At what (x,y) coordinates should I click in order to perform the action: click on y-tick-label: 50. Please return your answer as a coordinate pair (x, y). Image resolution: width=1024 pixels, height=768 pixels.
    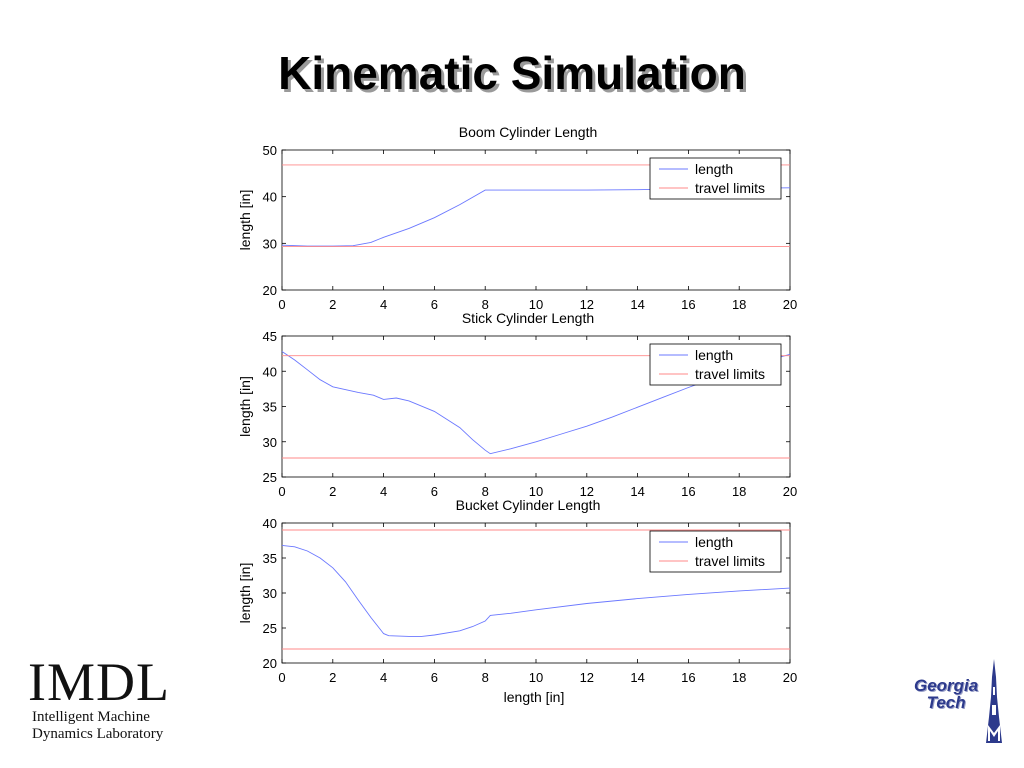
    Looking at the image, I should click on (270, 150).